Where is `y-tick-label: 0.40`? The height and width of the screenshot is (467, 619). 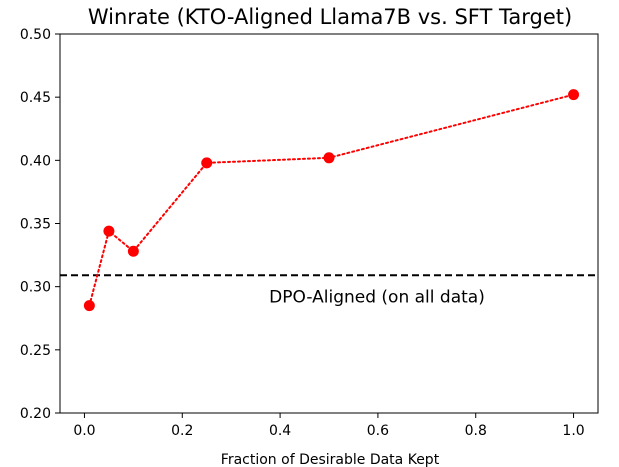
y-tick-label: 0.40 is located at coordinates (35, 161).